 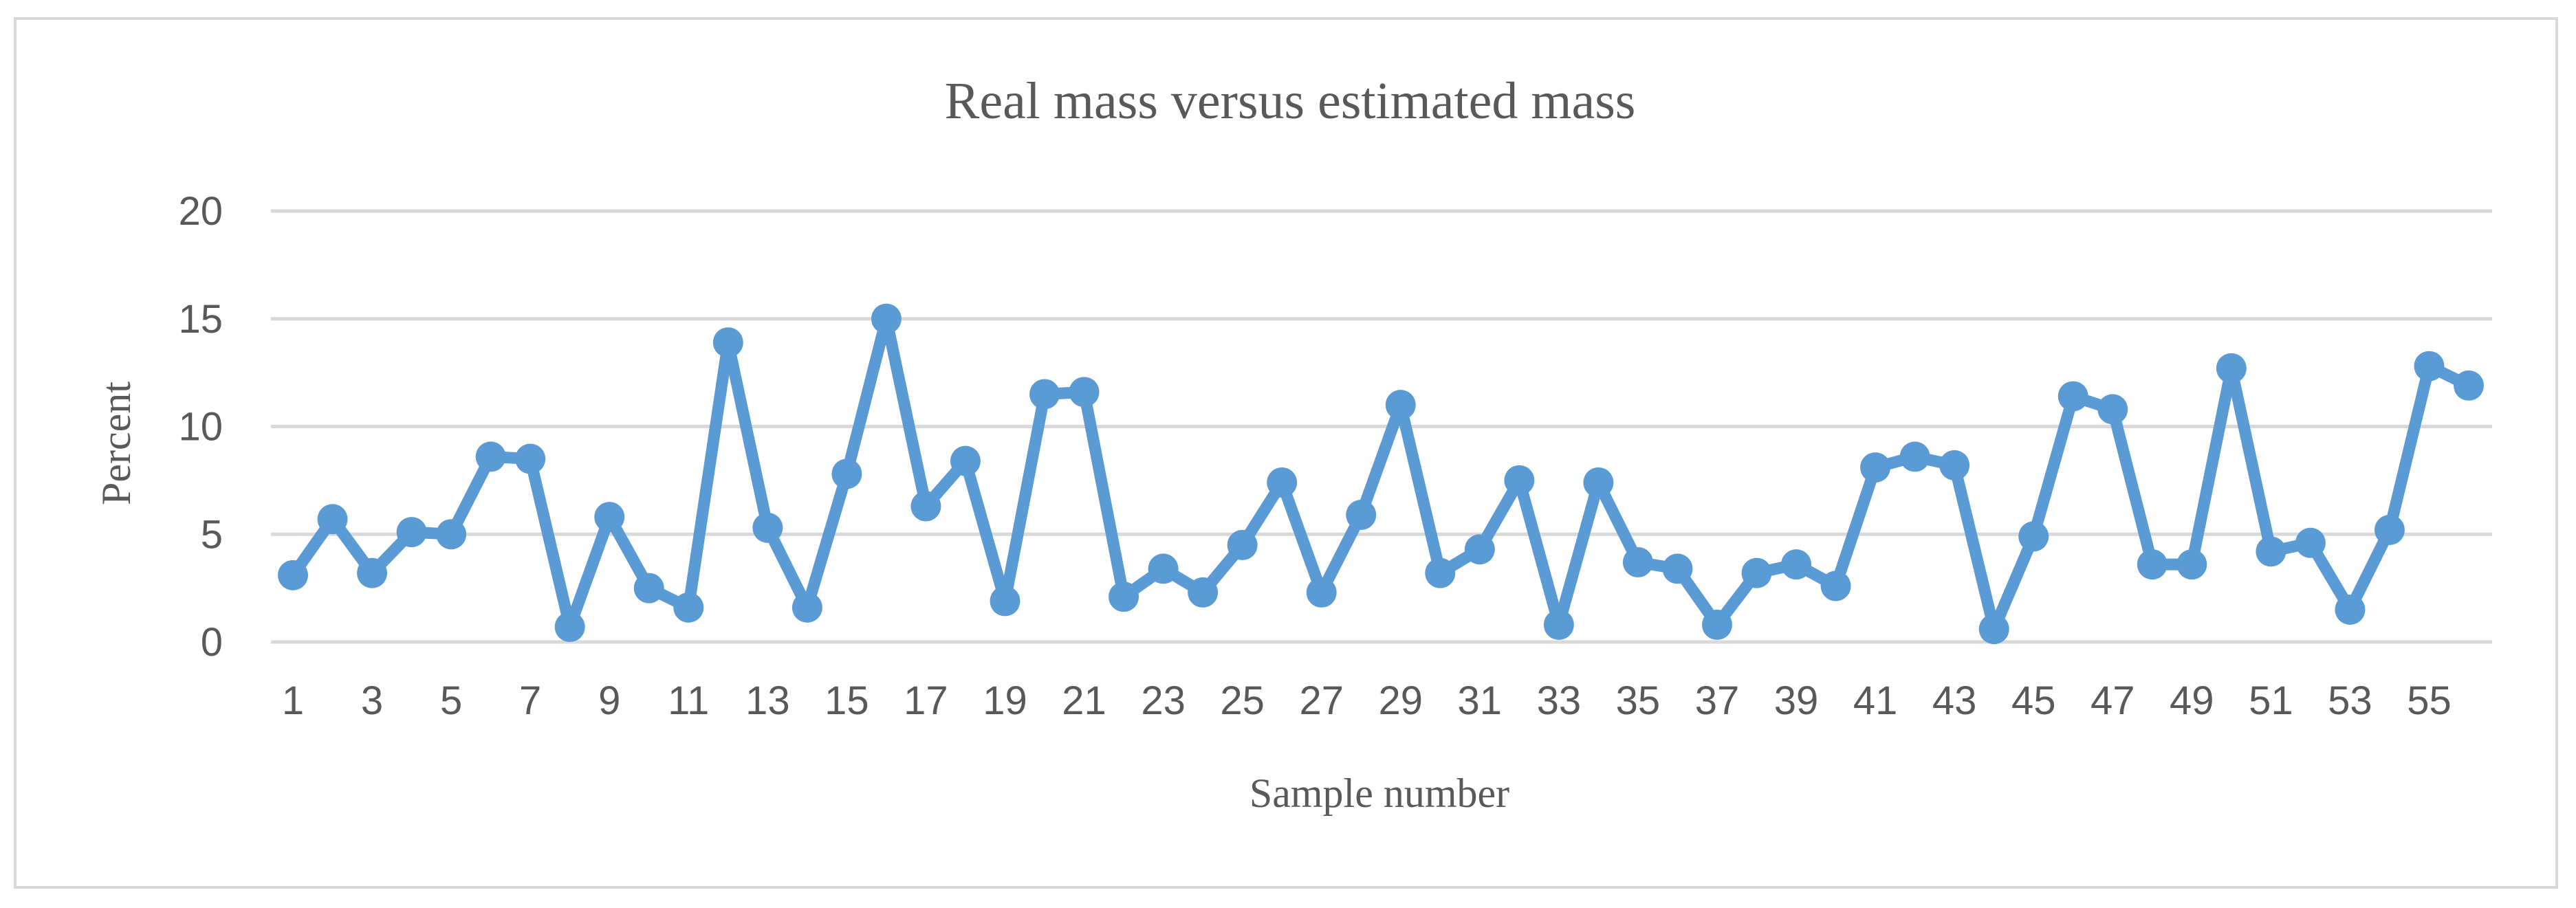 What do you see at coordinates (1875, 700) in the screenshot?
I see `x-tick-label: 41` at bounding box center [1875, 700].